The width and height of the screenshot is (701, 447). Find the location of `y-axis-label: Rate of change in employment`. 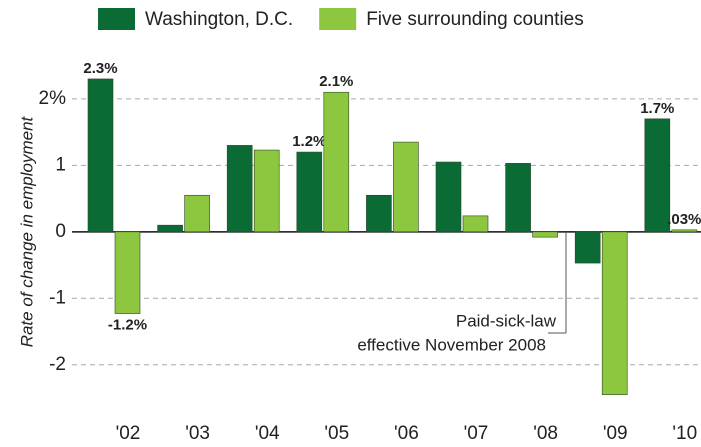

y-axis-label: Rate of change in employment is located at coordinates (26, 231).